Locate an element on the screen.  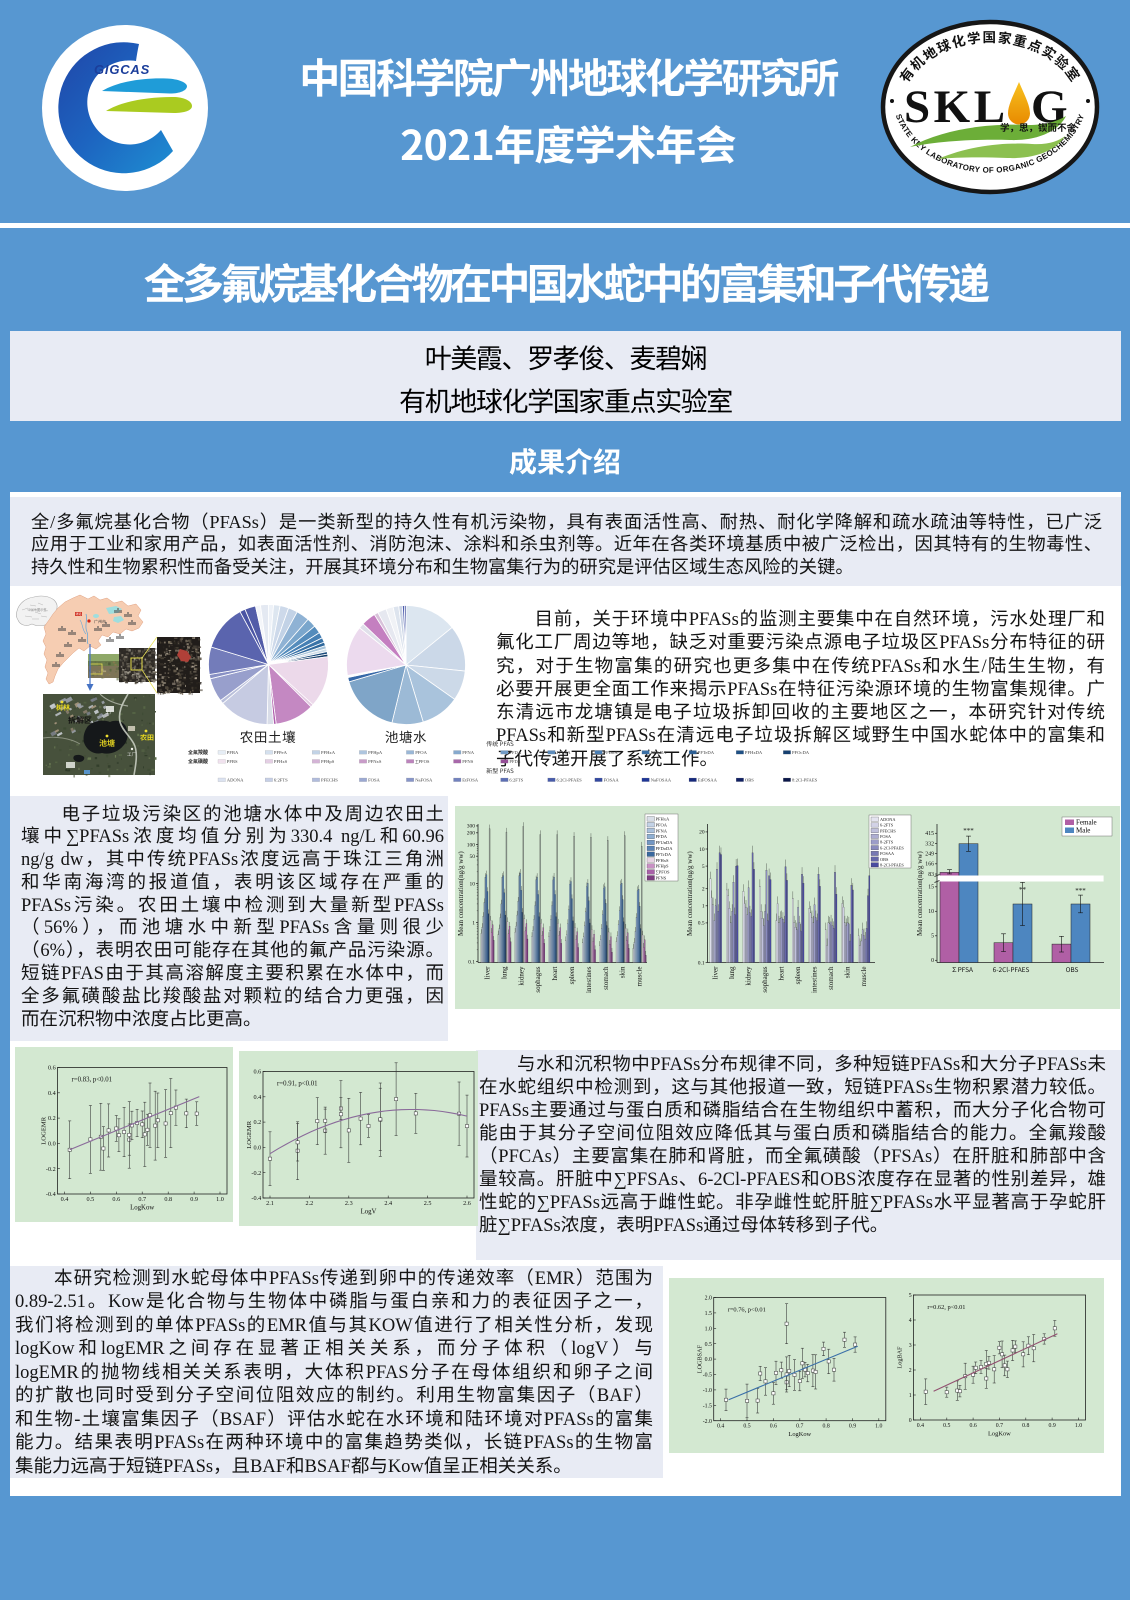
svg-text: NaFOSAA is located at coordinates (661, 779).